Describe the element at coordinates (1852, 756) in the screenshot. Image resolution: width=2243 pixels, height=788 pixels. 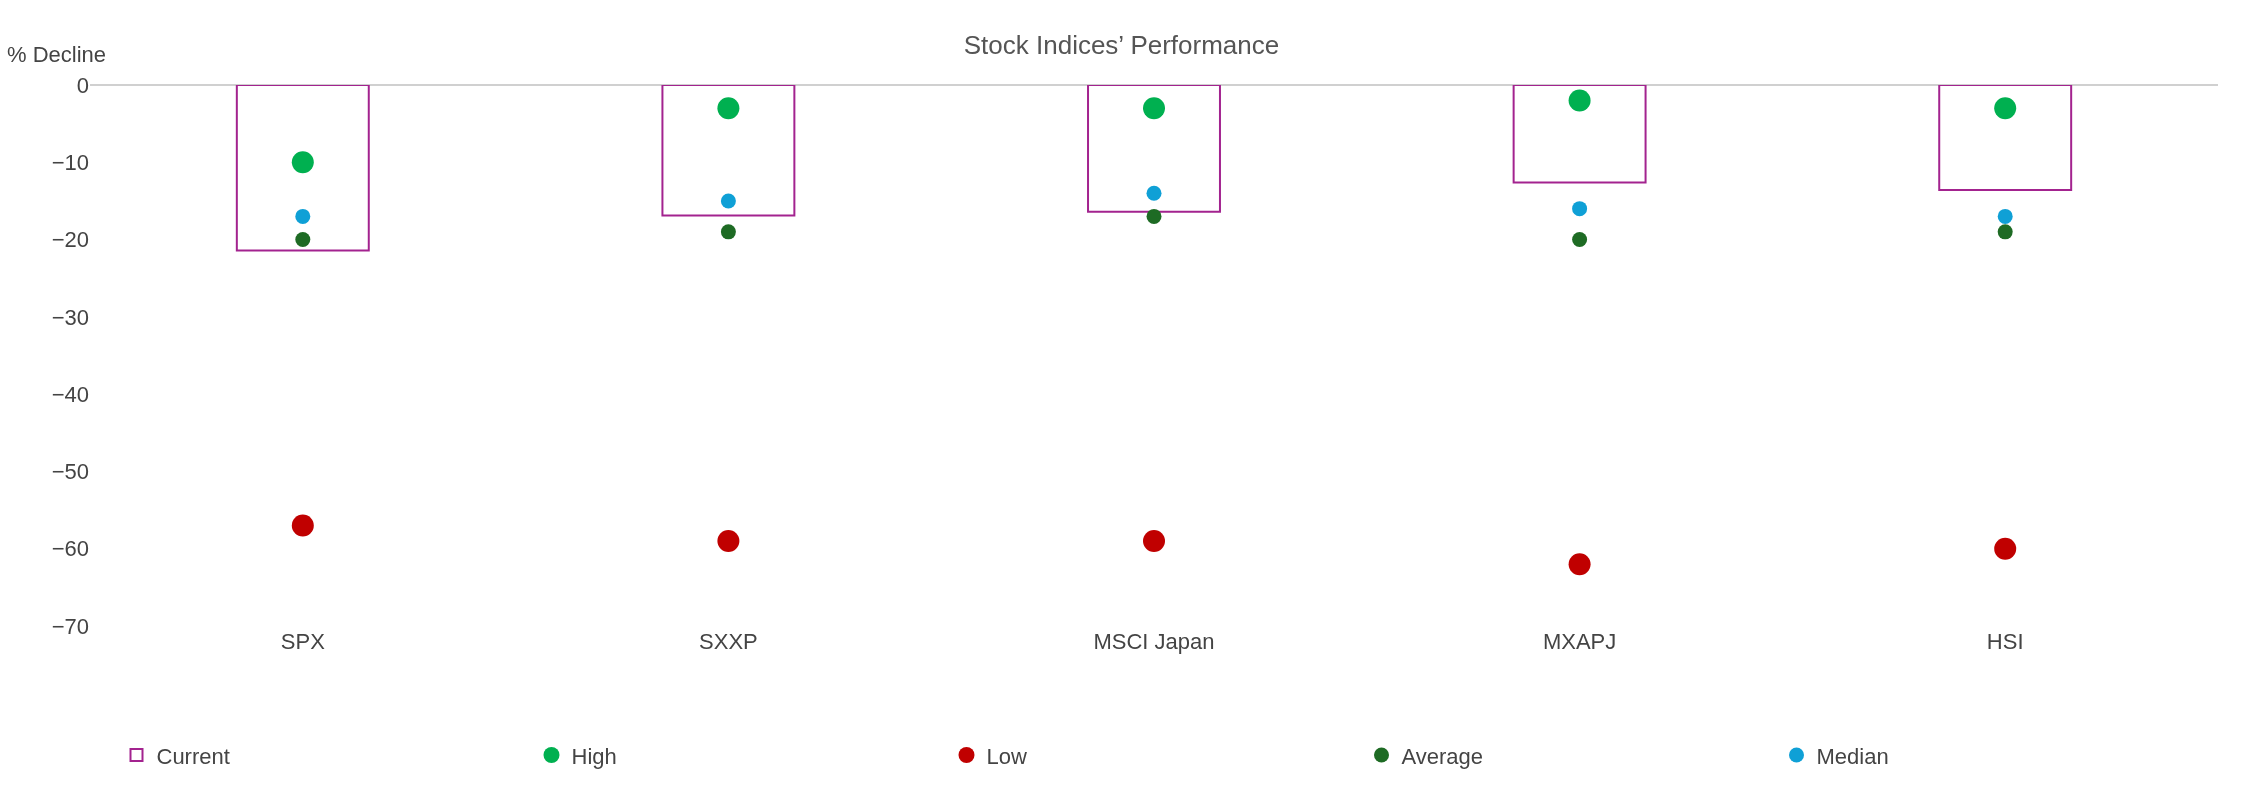
I see `legend-label: Median` at that location.